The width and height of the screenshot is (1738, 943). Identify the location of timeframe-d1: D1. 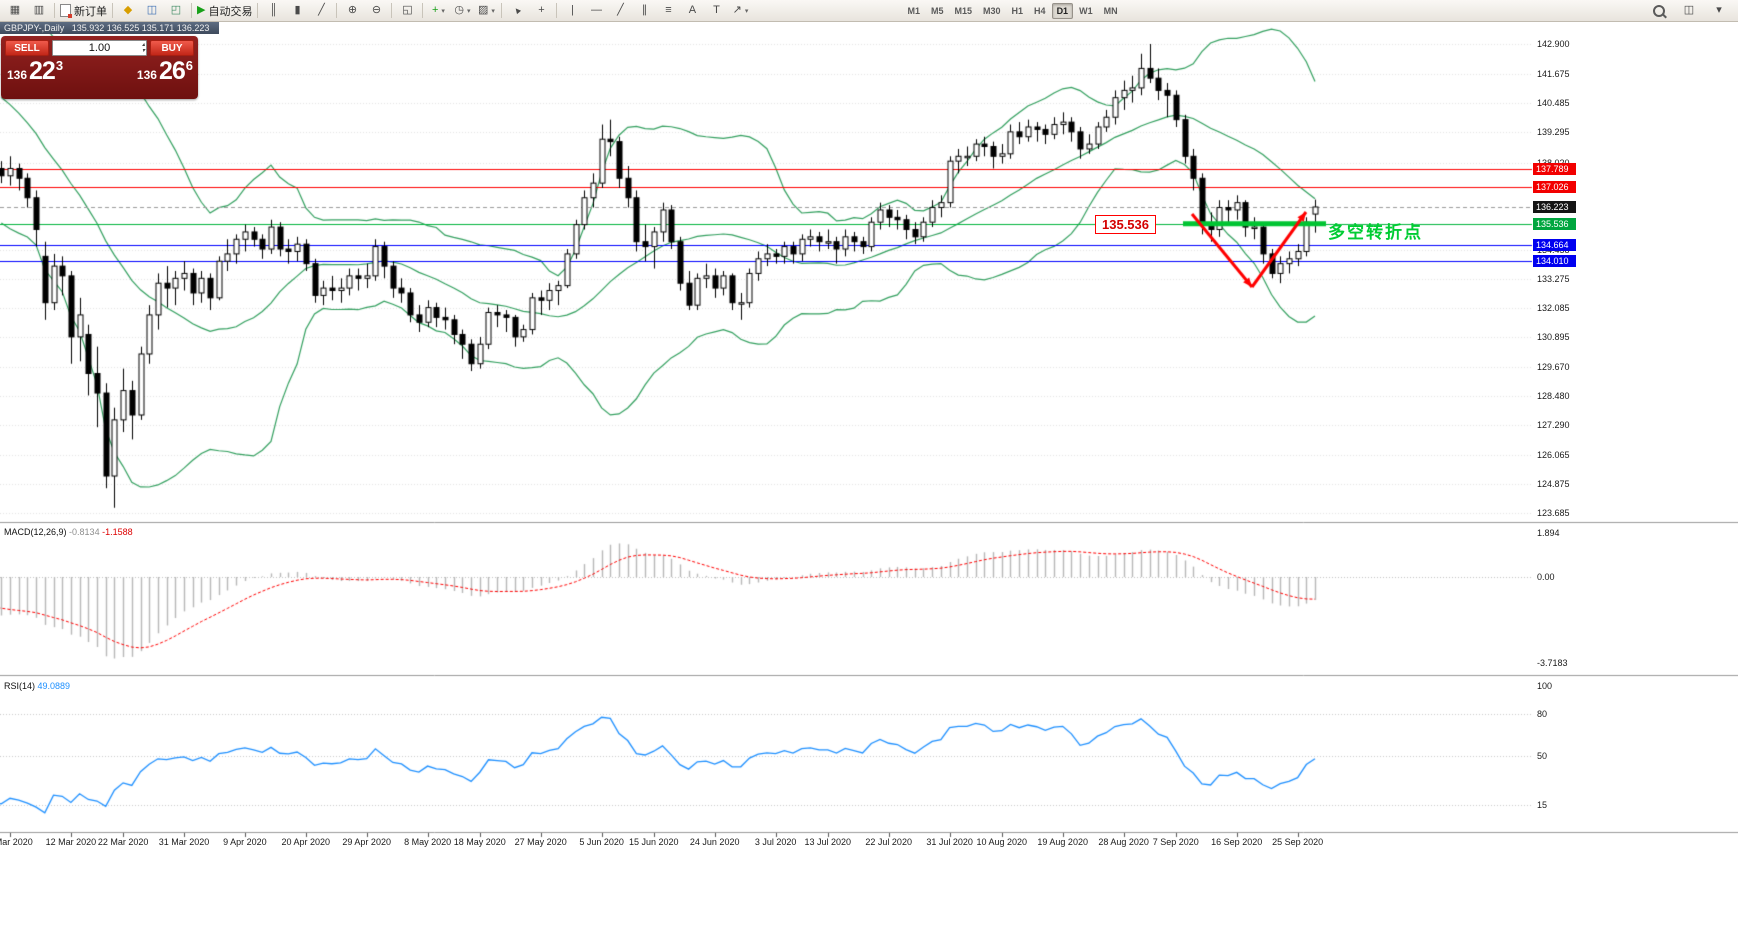
(1062, 10).